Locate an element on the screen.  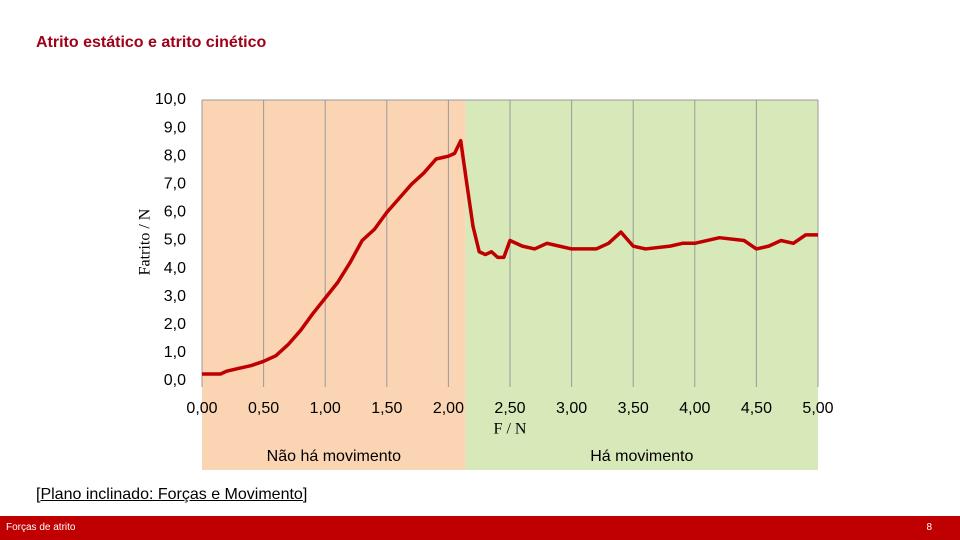
y-tick-label: 0,0 is located at coordinates (175, 380).